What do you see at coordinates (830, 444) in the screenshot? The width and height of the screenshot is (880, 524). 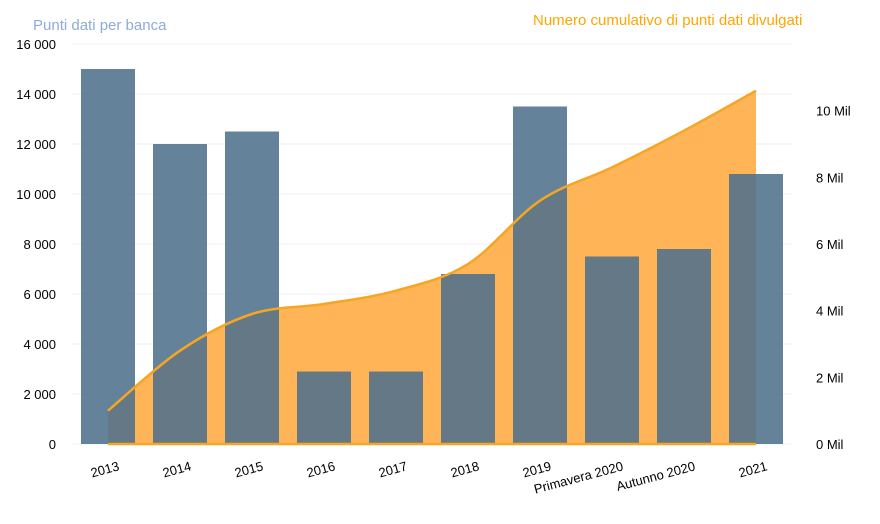 I see `right-tick-label: 0 Mil` at bounding box center [830, 444].